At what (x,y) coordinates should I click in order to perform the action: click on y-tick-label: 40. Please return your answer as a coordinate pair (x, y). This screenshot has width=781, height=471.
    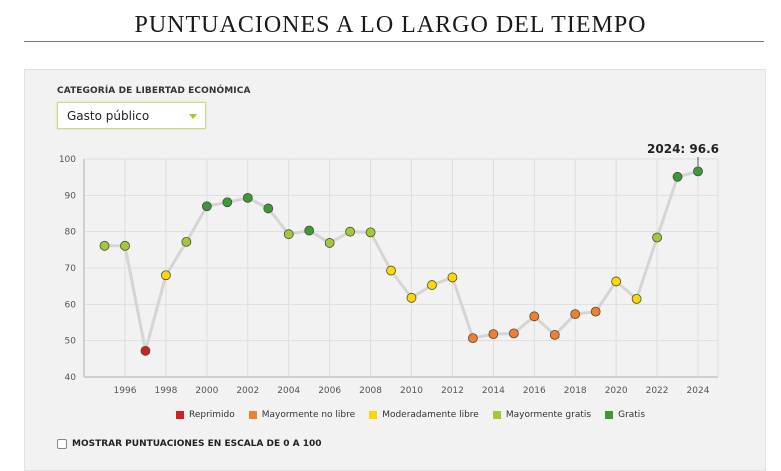
    Looking at the image, I should click on (71, 378).